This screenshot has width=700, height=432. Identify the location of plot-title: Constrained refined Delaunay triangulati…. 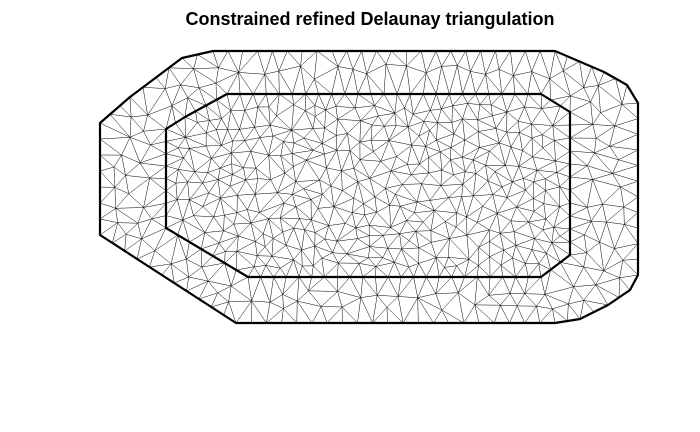
(370, 19).